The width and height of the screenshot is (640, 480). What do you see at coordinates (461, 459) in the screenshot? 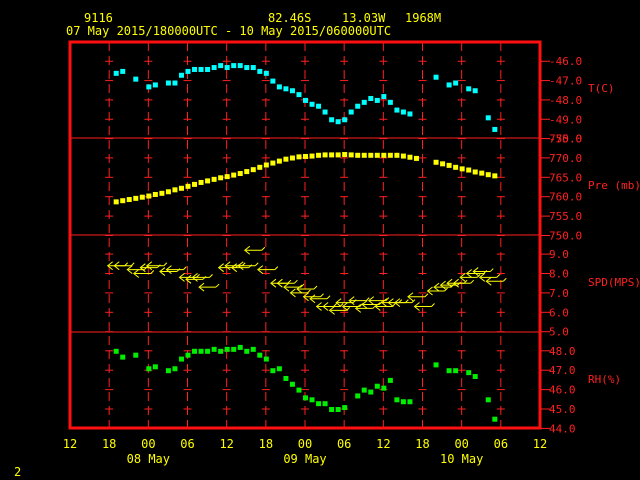
I see `x-day-label: 10 May` at bounding box center [461, 459].